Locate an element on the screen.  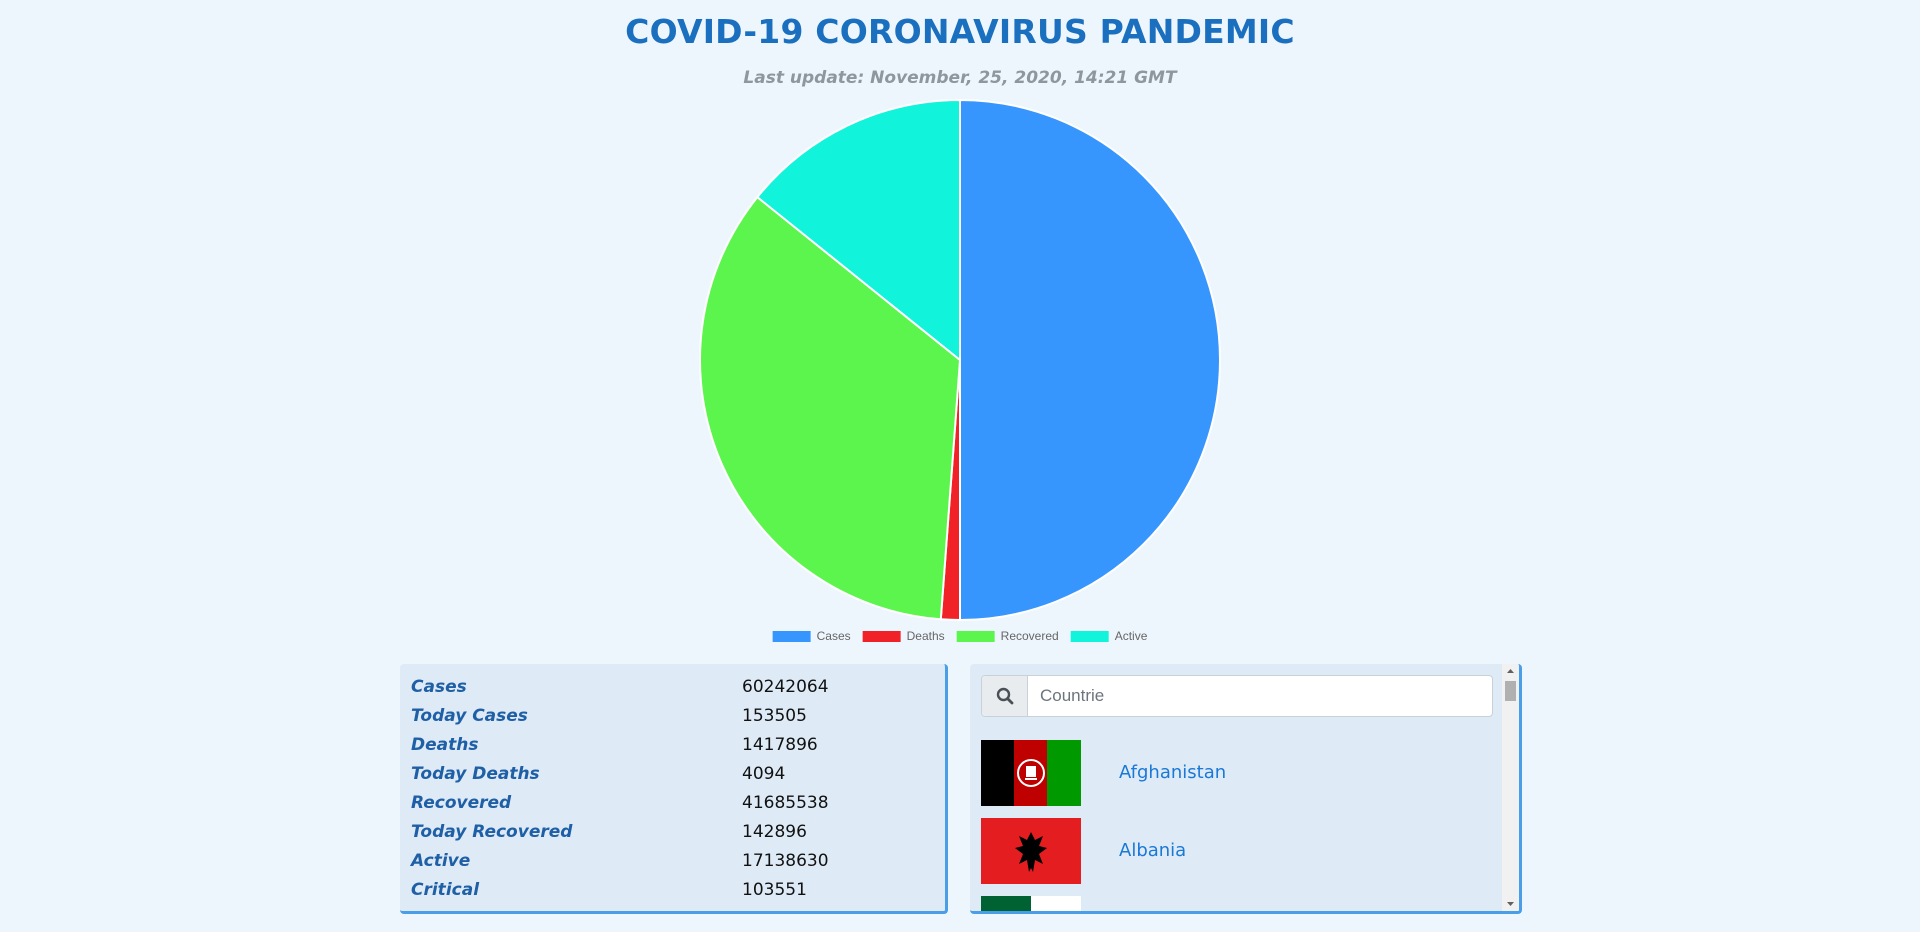
country-search-input is located at coordinates (1259, 696).